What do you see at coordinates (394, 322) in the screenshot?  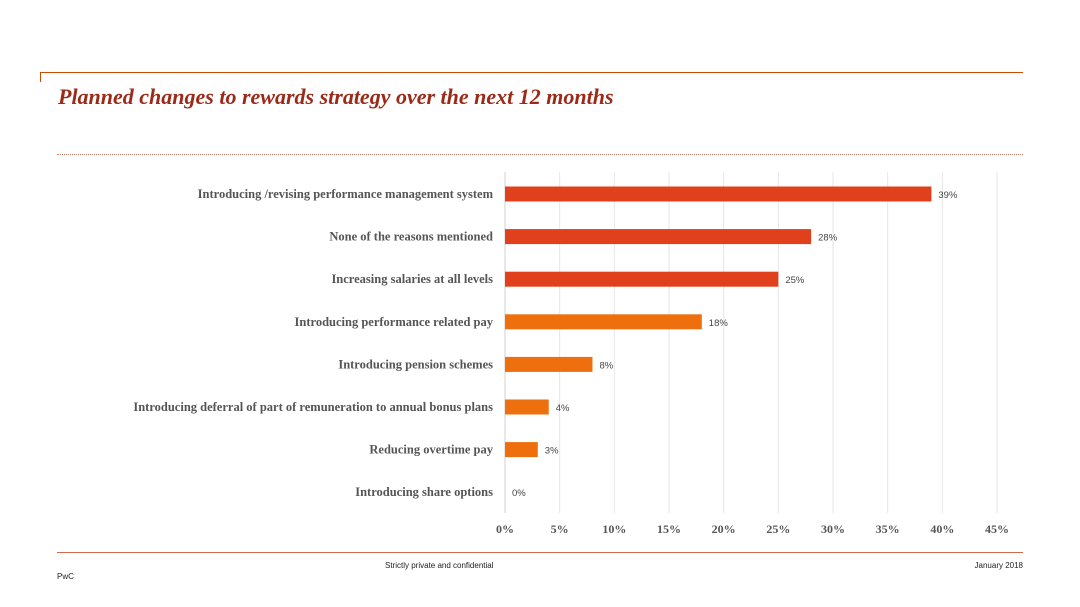 I see `category-label: Introducing performance related pay` at bounding box center [394, 322].